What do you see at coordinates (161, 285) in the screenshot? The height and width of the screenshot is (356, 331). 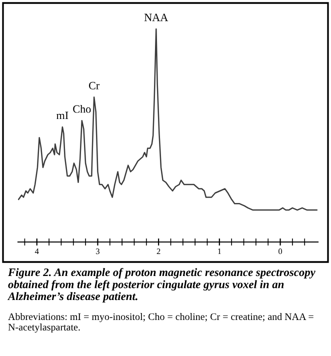 I see `text: Figure 2. An example of proton magnetic resonance spectroscopy obtained from the left posterior cingulate gyrus voxel in an Alzheimer’s disease patient.` at bounding box center [161, 285].